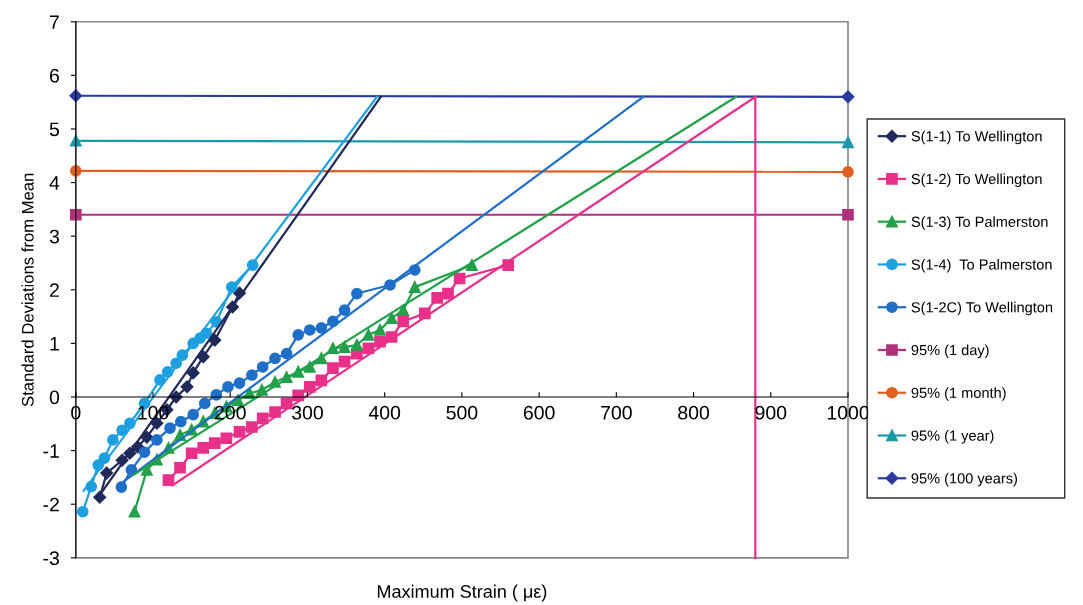  I want to click on legend-label: 95% (100 years), so click(964, 479).